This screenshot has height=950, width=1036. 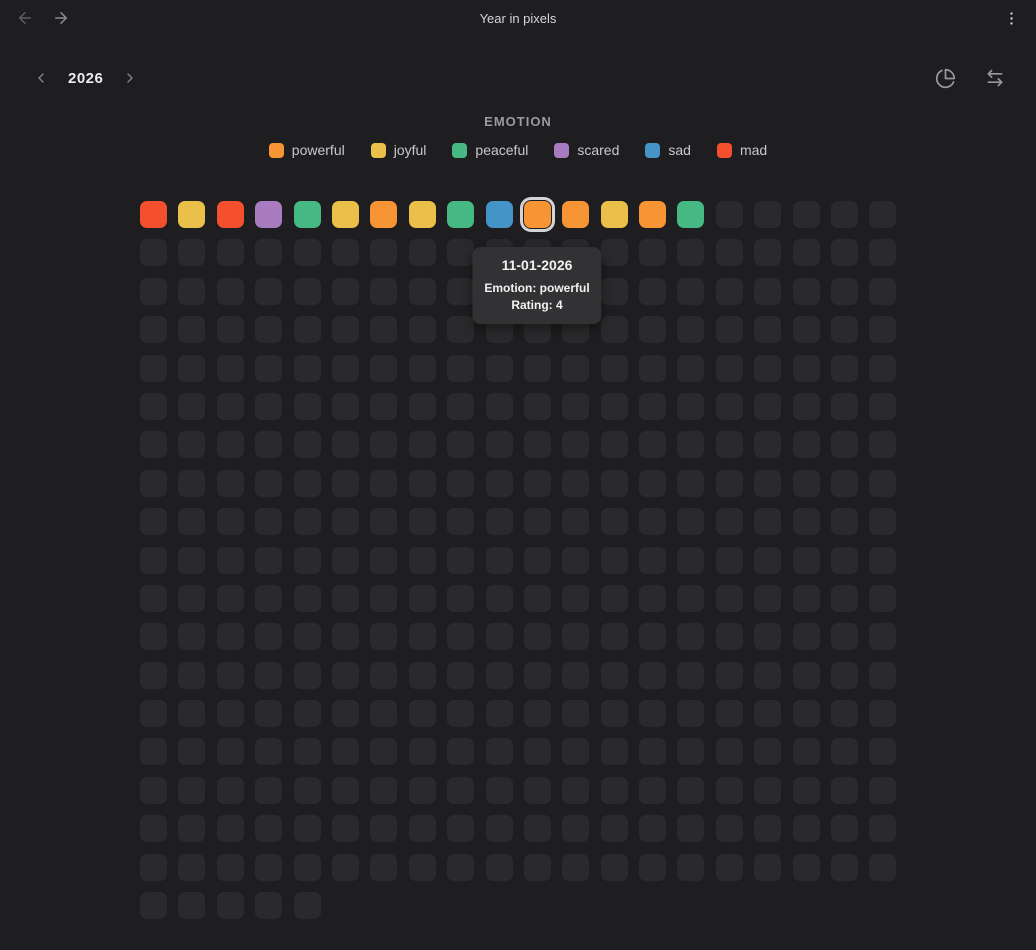 I want to click on back-arrow-icon, so click(x=25, y=18).